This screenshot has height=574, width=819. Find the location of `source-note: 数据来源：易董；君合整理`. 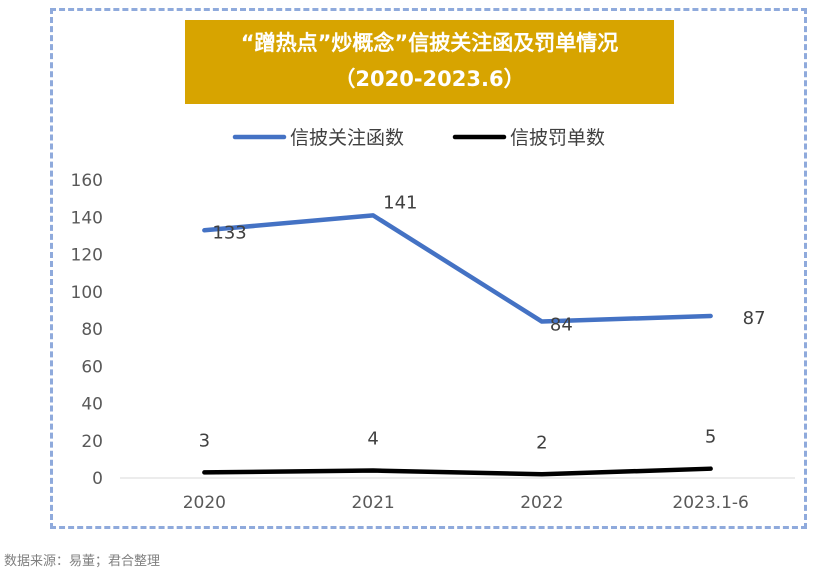

source-note: 数据来源：易董；君合整理 is located at coordinates (82, 561).